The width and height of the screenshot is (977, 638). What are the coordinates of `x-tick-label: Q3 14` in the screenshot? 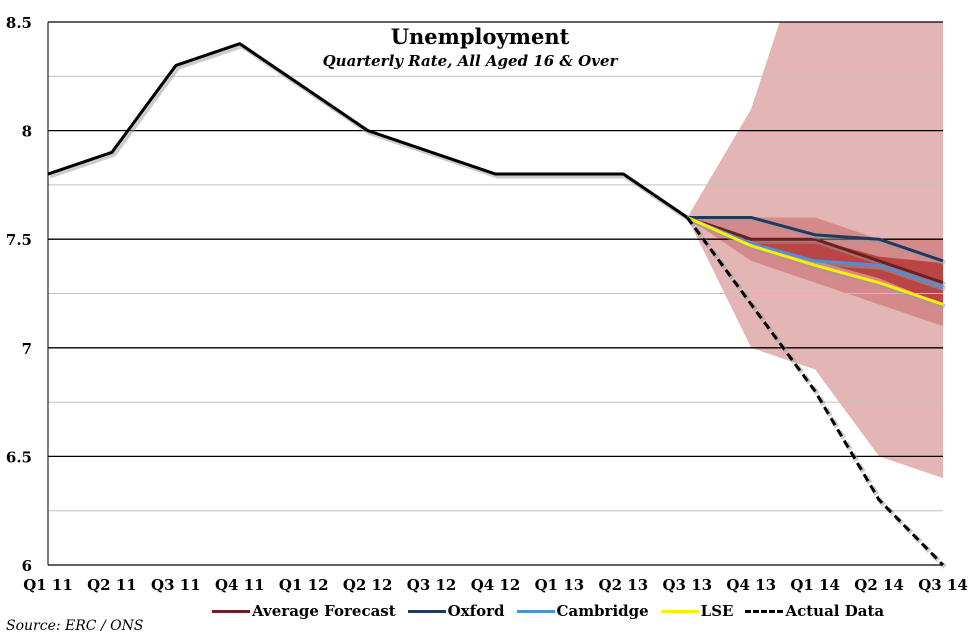 It's located at (943, 585).